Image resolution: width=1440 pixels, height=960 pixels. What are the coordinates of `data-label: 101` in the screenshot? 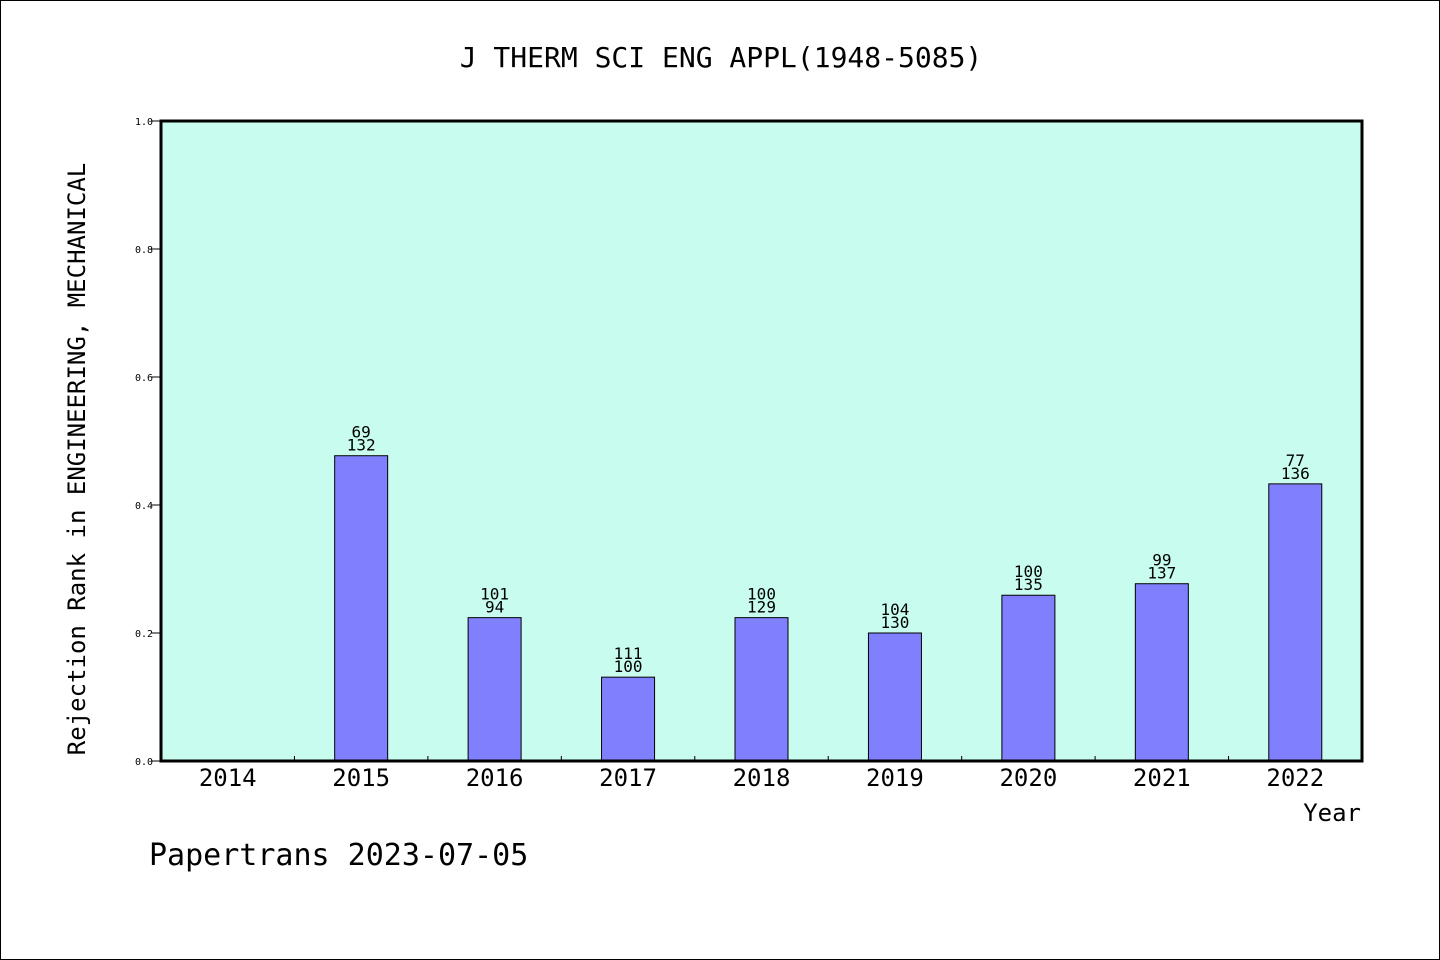 It's located at (494, 594).